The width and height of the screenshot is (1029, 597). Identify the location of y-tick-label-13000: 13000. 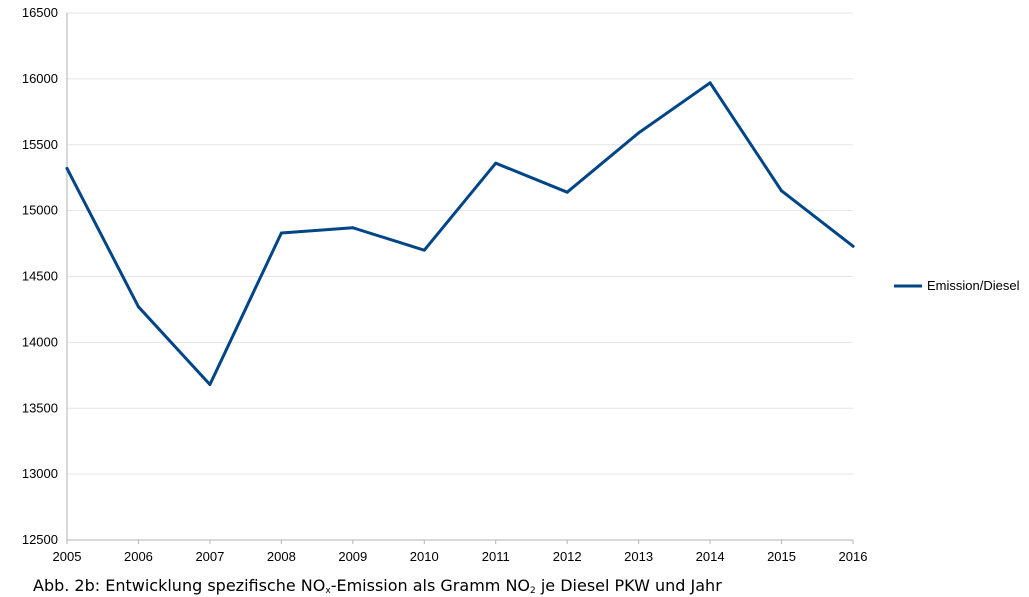
(40, 473).